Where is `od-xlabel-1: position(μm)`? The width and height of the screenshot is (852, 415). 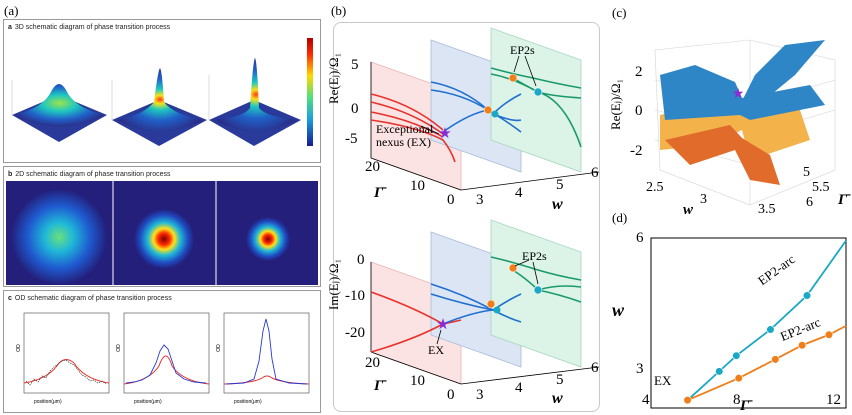
od-xlabel-1: position(μm) is located at coordinates (48, 402).